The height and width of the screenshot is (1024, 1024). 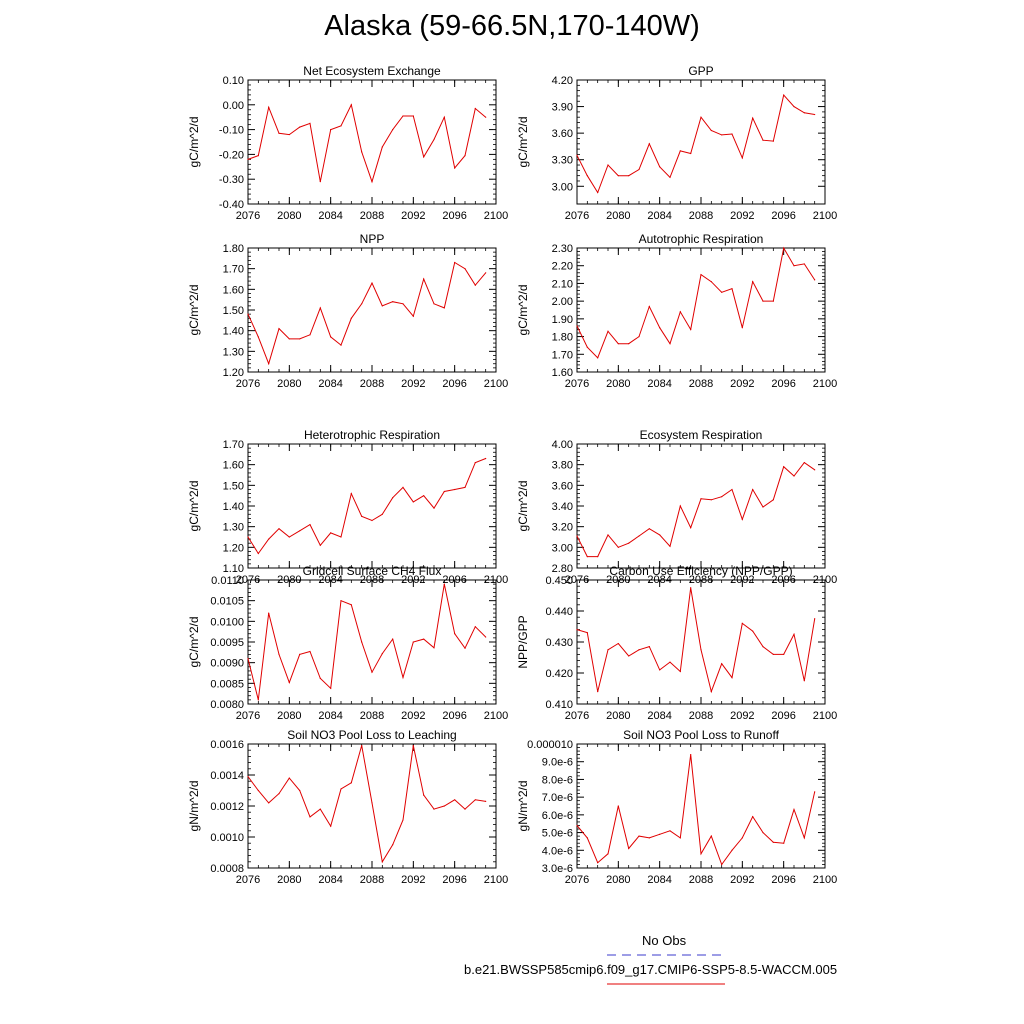 What do you see at coordinates (562, 507) in the screenshot?
I see `y-tick-label: 3.40` at bounding box center [562, 507].